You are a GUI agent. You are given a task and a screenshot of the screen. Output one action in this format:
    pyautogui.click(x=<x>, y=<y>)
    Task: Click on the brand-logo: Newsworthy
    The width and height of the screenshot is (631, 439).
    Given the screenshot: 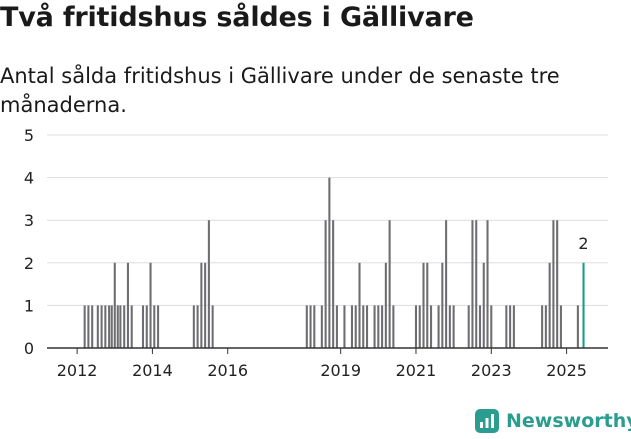 What is the action you would take?
    pyautogui.click(x=552, y=421)
    